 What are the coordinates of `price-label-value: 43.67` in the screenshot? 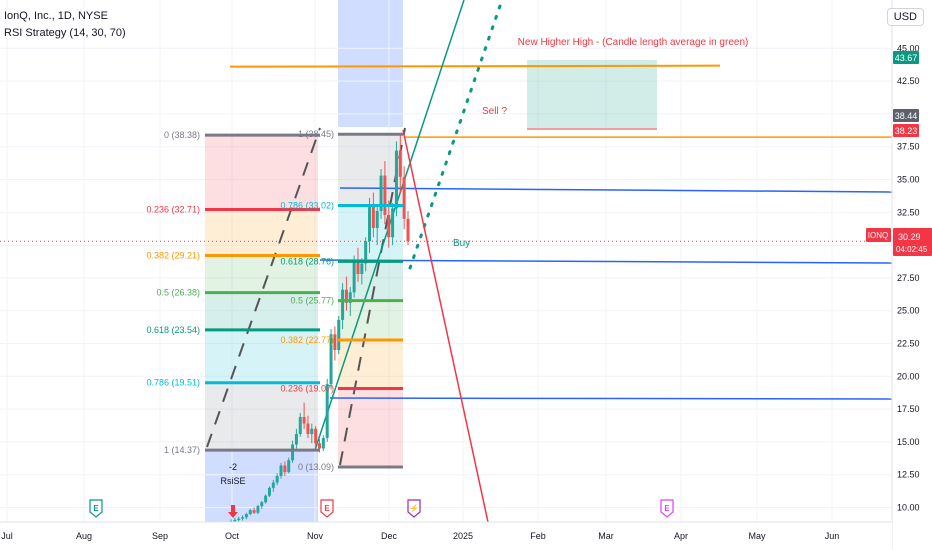 It's located at (906, 58).